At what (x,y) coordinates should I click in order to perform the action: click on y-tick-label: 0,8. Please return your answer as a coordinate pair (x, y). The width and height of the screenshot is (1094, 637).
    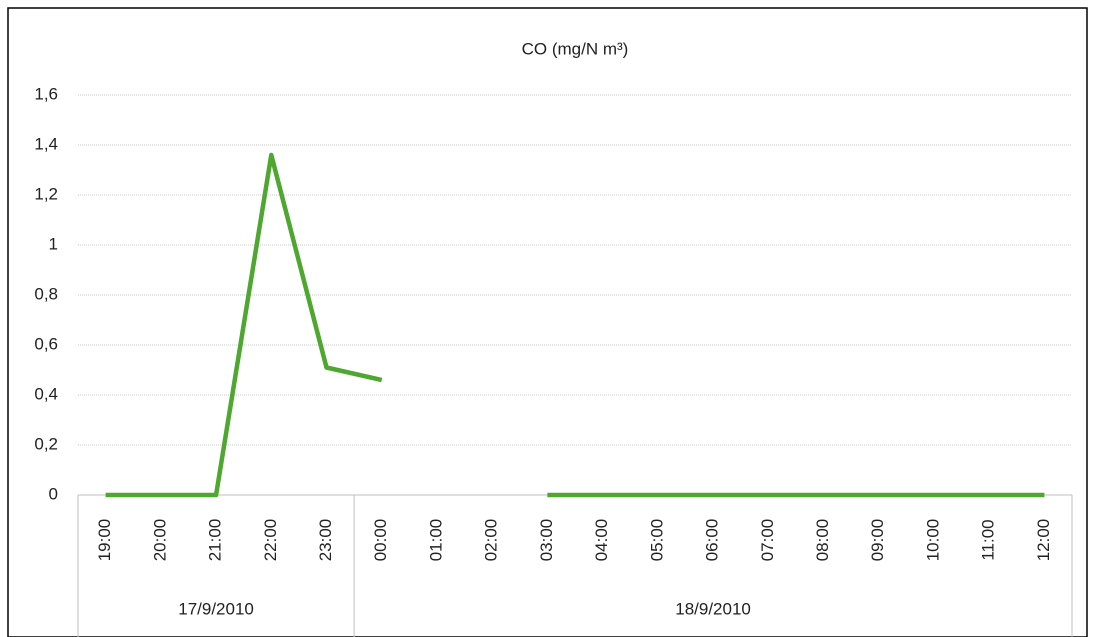
    Looking at the image, I should click on (46, 293).